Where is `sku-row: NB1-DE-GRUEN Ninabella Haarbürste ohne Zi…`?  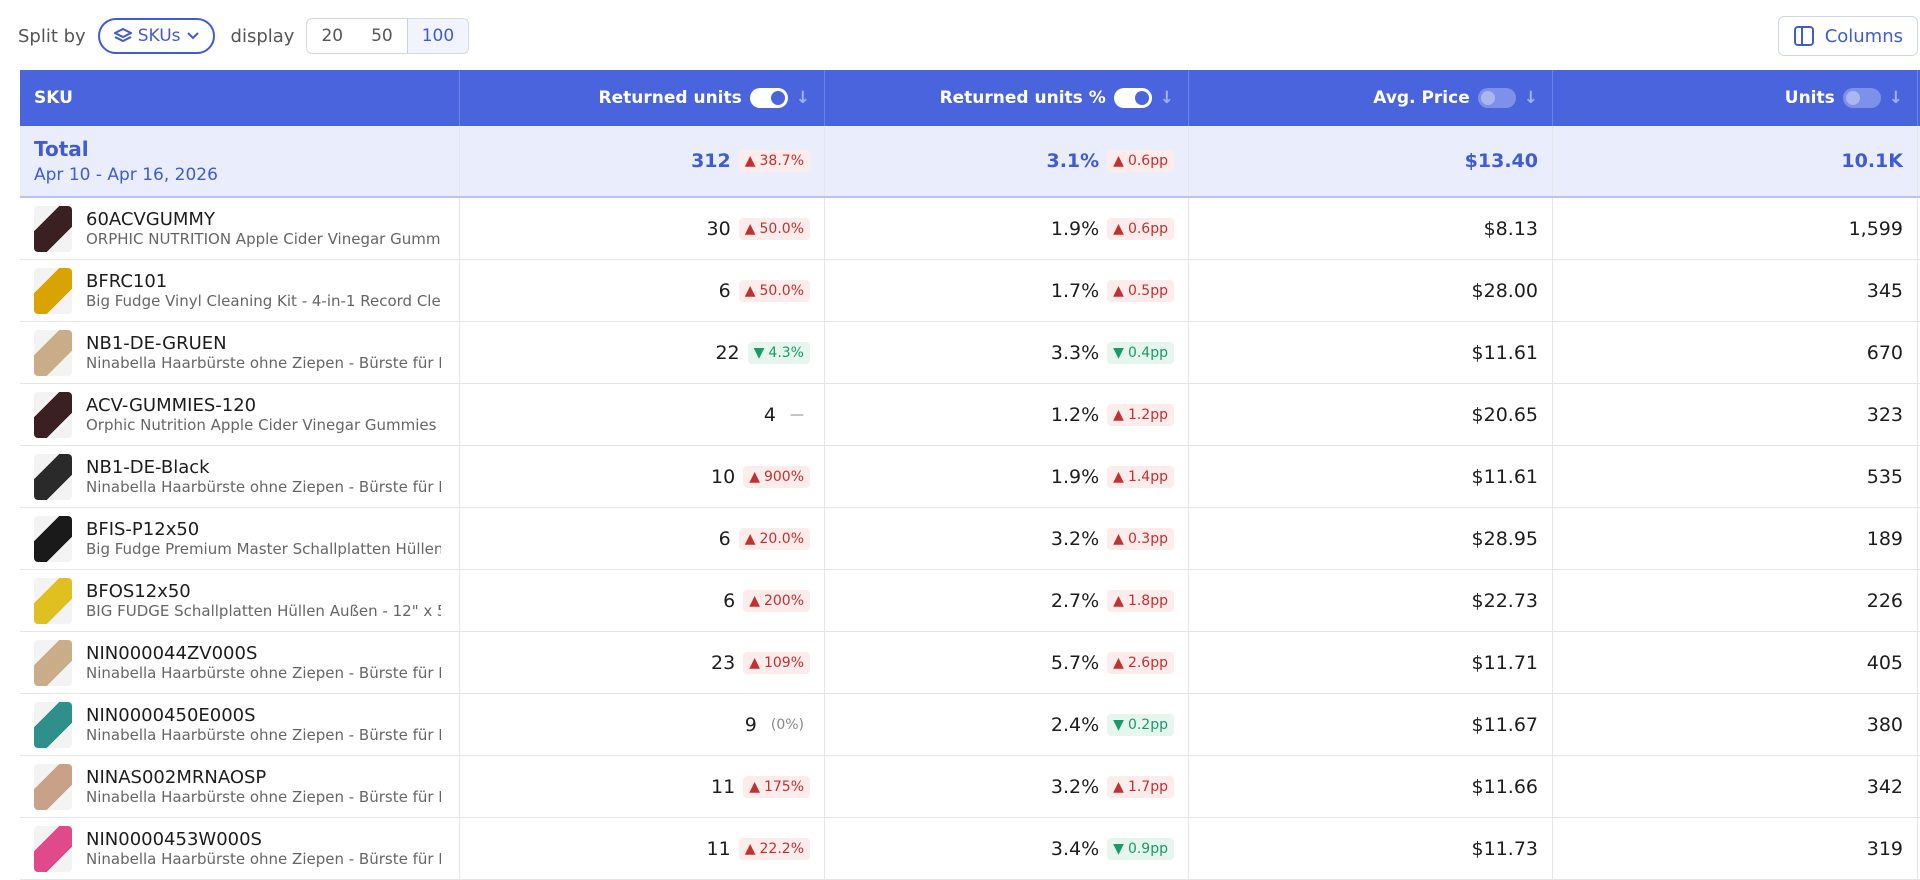 sku-row: NB1-DE-GRUEN Ninabella Haarbürste ohne Zi… is located at coordinates (970, 353).